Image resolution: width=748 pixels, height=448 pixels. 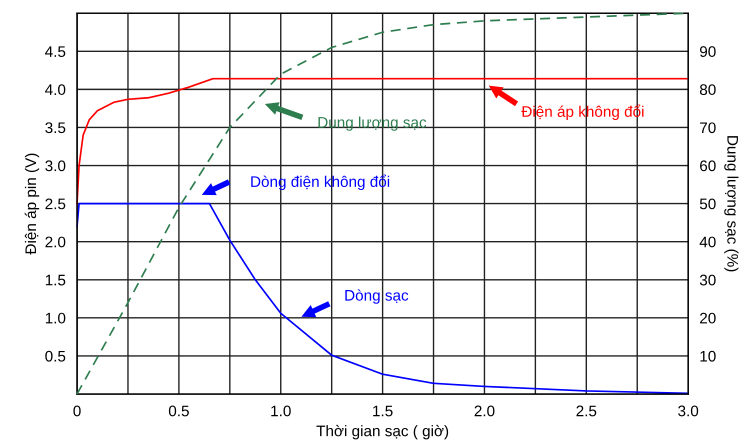 I want to click on y2-tick-label: 80, so click(x=708, y=90).